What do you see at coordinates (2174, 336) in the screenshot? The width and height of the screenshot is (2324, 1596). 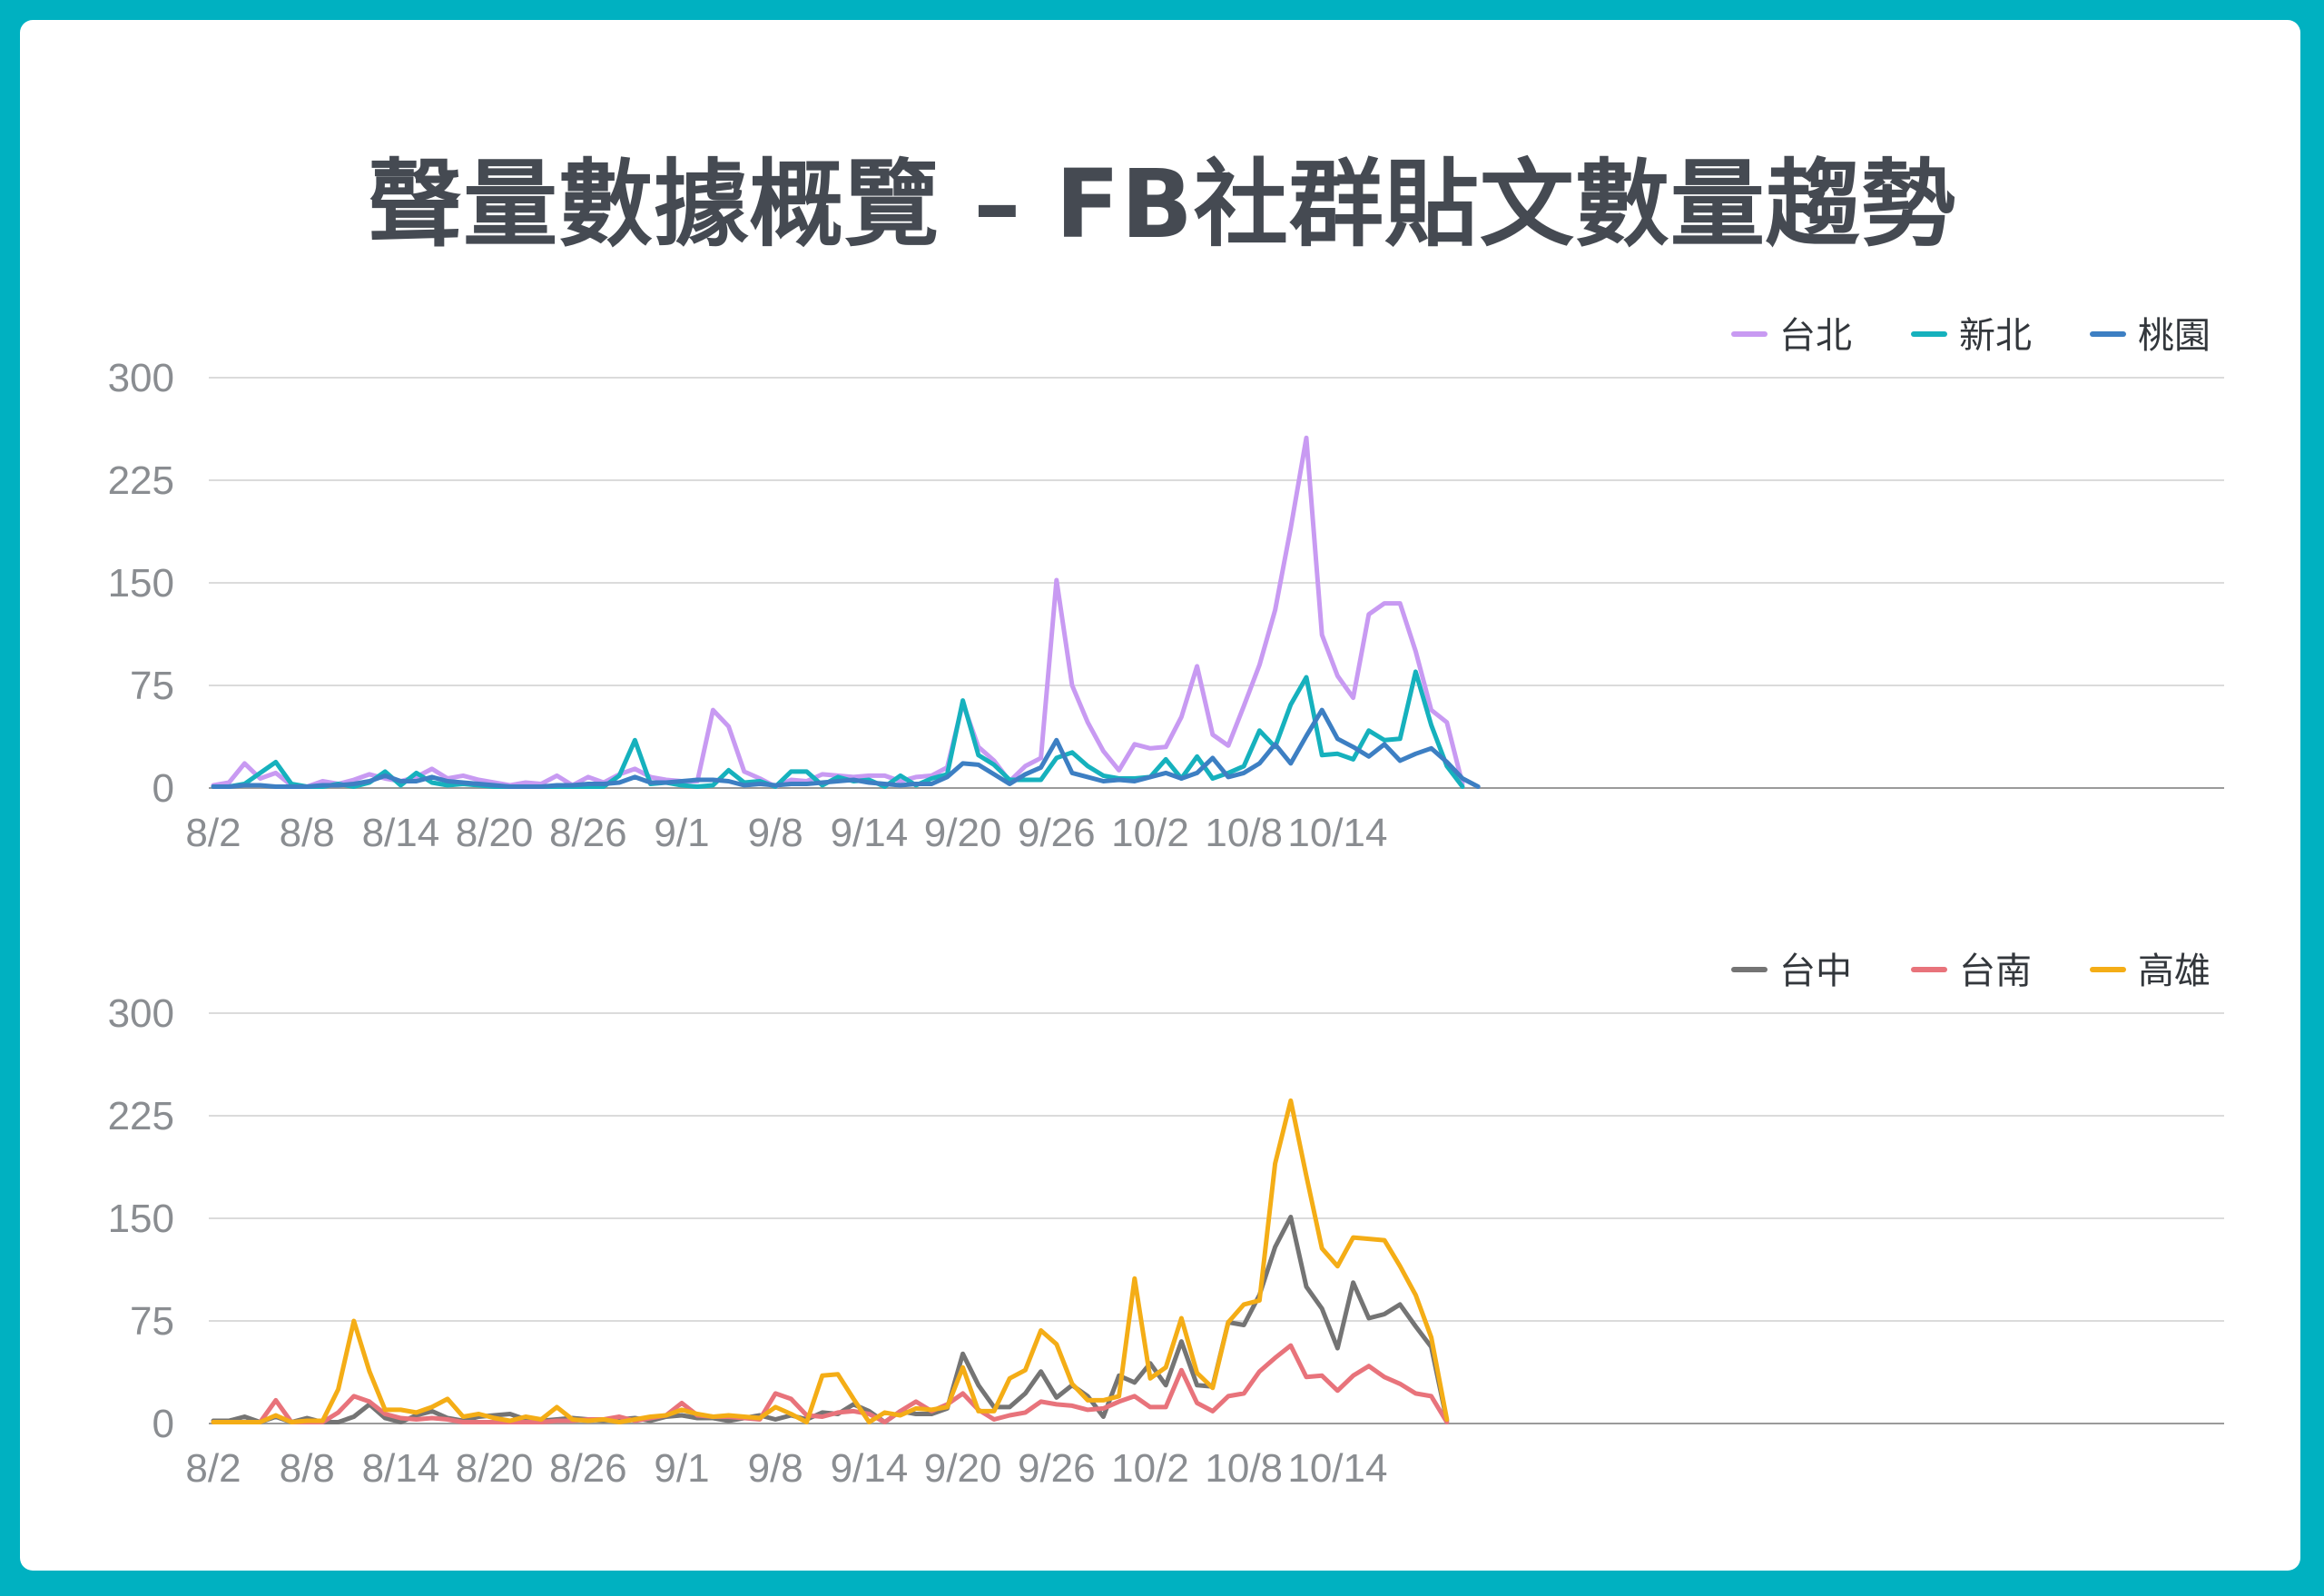 I see `legend-label: 桃園` at bounding box center [2174, 336].